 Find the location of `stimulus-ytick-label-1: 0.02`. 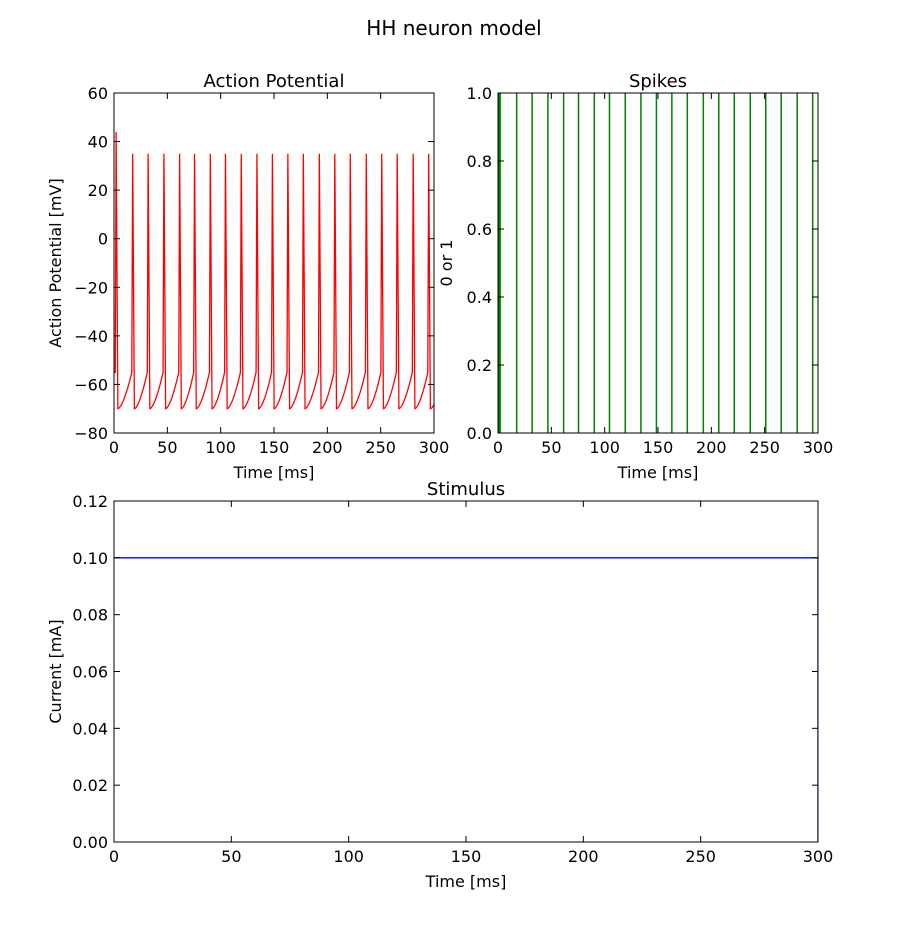

stimulus-ytick-label-1: 0.02 is located at coordinates (90, 785).